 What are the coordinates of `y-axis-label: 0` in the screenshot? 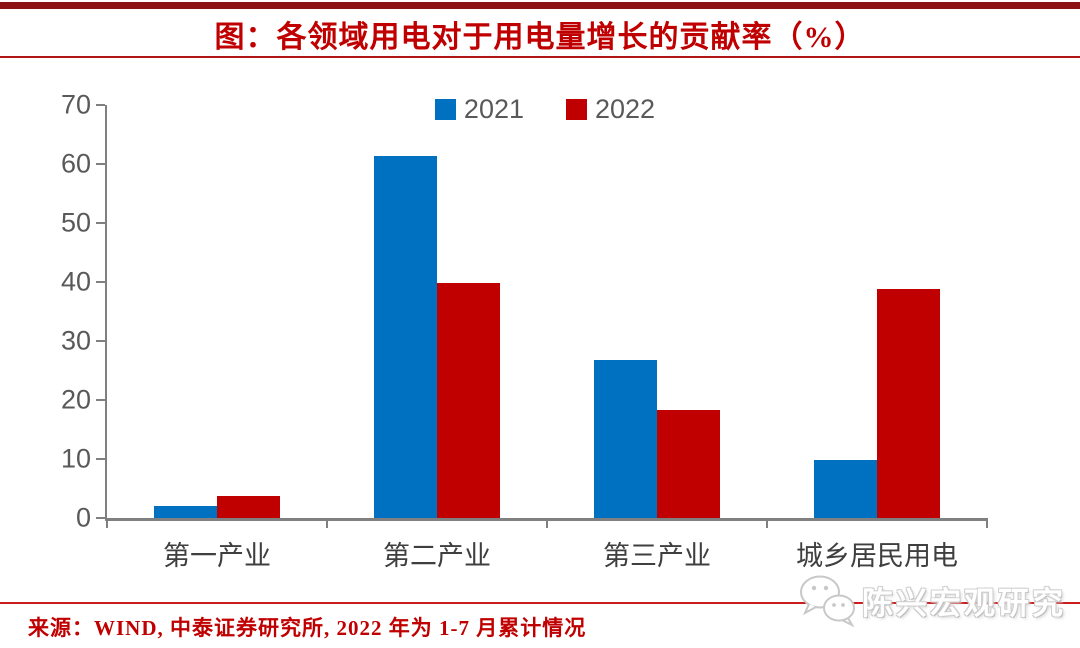 It's located at (83, 517).